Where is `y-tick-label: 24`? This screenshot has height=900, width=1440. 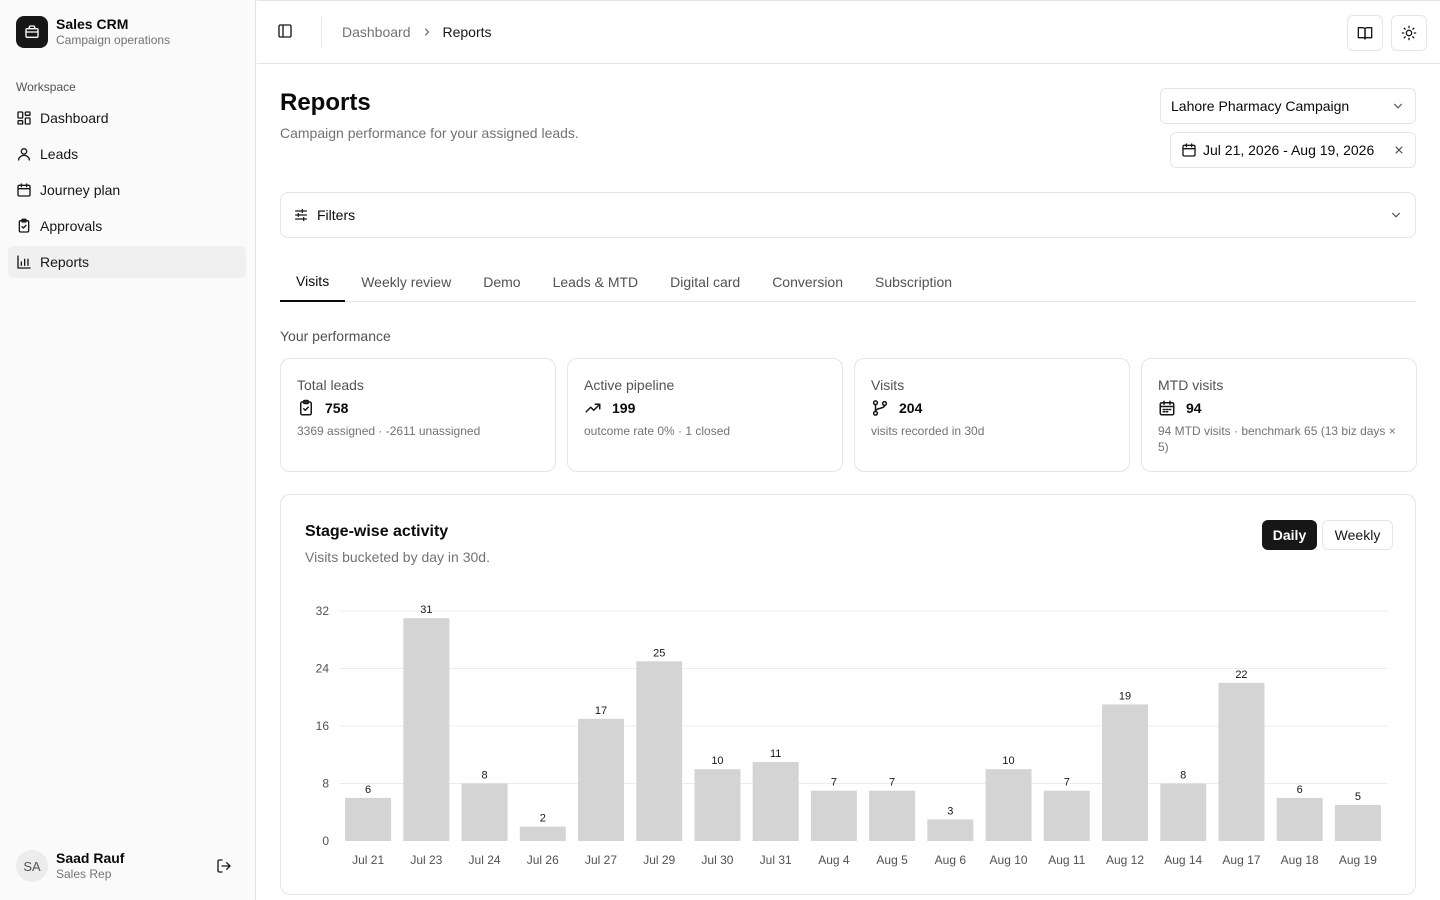 y-tick-label: 24 is located at coordinates (323, 669).